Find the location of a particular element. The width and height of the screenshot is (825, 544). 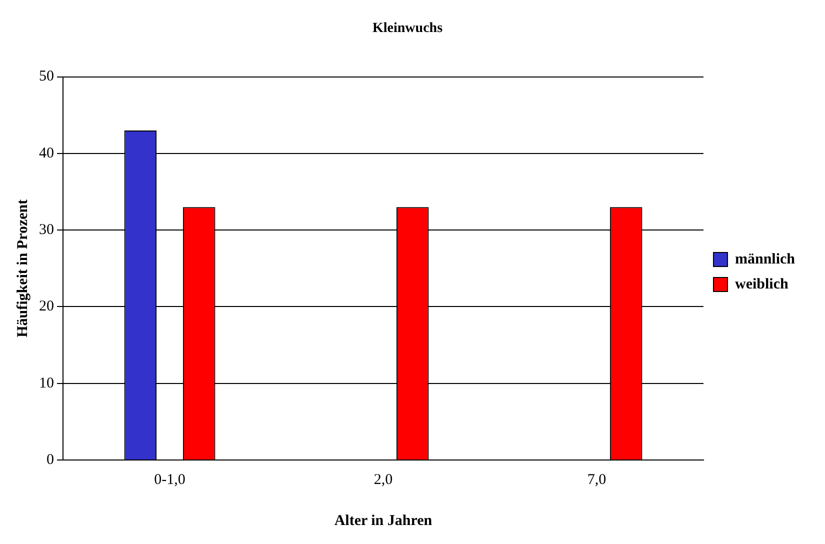

y-tick-label: 30 is located at coordinates (46, 230).